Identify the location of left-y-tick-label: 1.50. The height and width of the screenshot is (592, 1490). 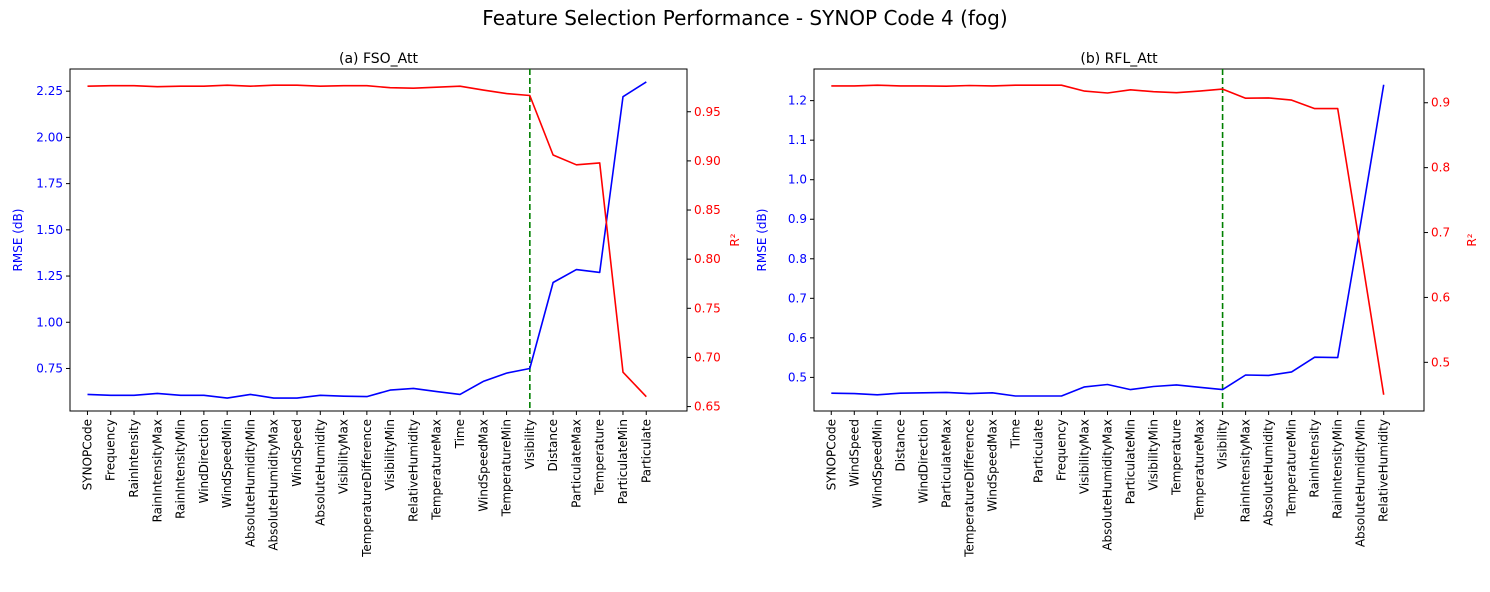
(49, 230).